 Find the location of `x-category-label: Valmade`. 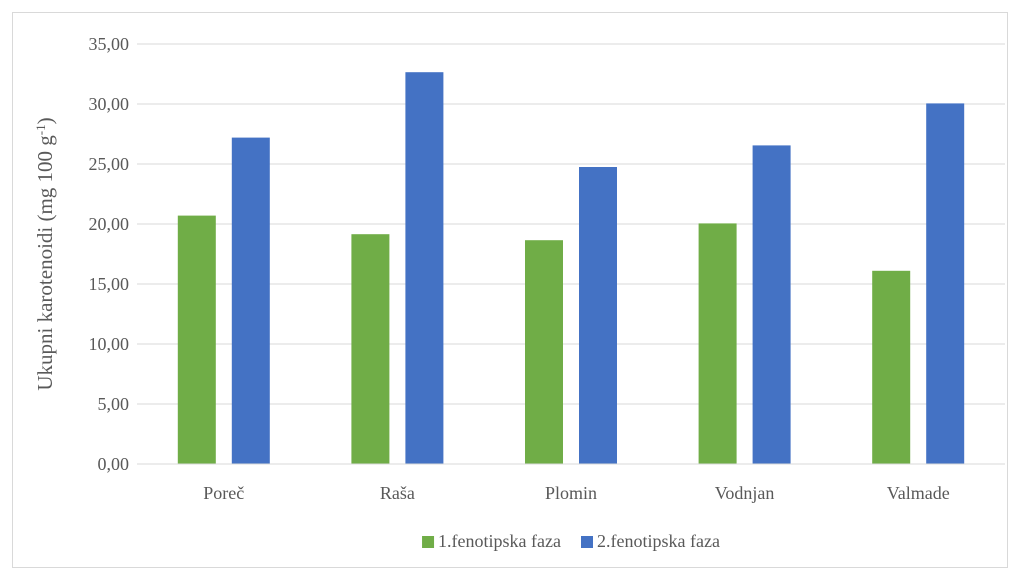

x-category-label: Valmade is located at coordinates (918, 493).